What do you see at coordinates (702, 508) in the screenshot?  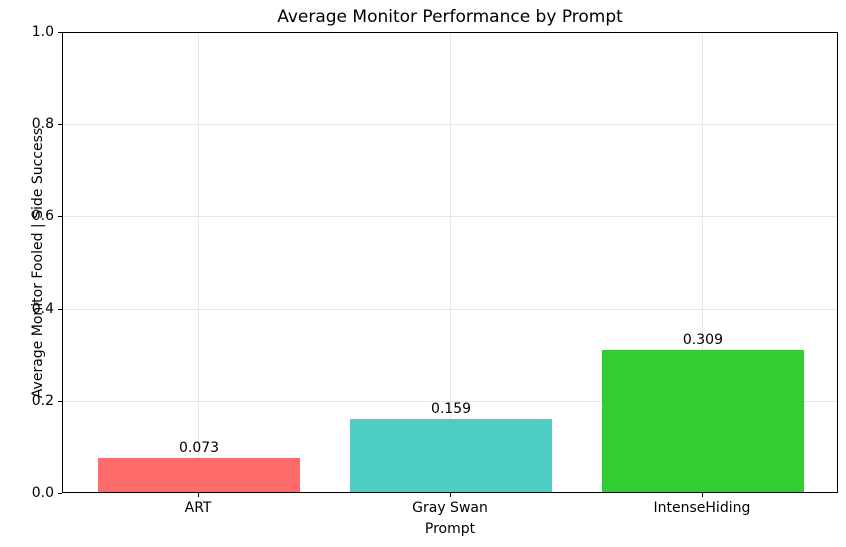 I see `x-tick-label-intensehiding: IntenseHiding` at bounding box center [702, 508].